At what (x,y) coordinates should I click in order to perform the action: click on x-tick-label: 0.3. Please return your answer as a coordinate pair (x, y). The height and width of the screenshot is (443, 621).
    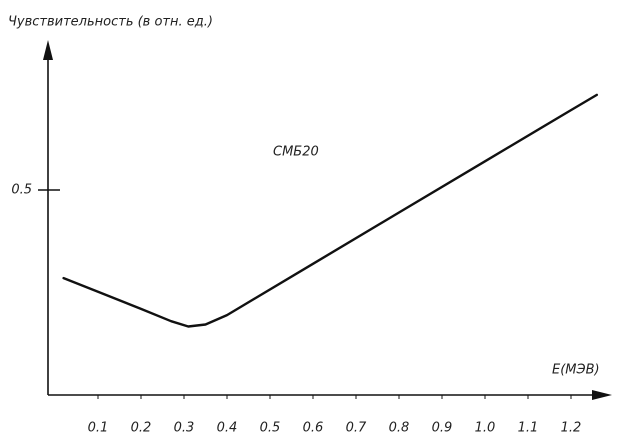
    Looking at the image, I should click on (184, 428).